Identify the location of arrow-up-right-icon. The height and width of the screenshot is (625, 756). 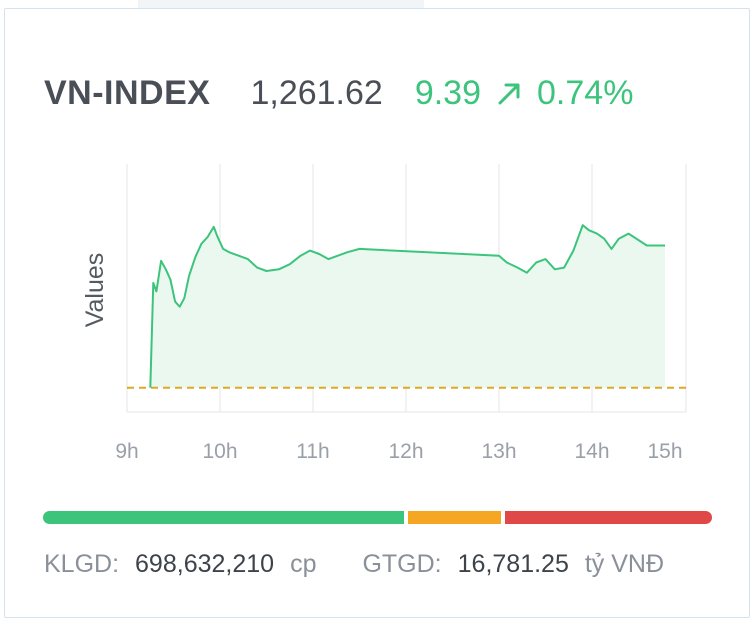
(510, 95).